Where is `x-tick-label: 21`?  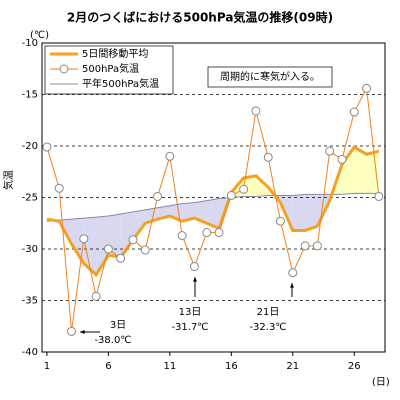 x-tick-label: 21 is located at coordinates (292, 366).